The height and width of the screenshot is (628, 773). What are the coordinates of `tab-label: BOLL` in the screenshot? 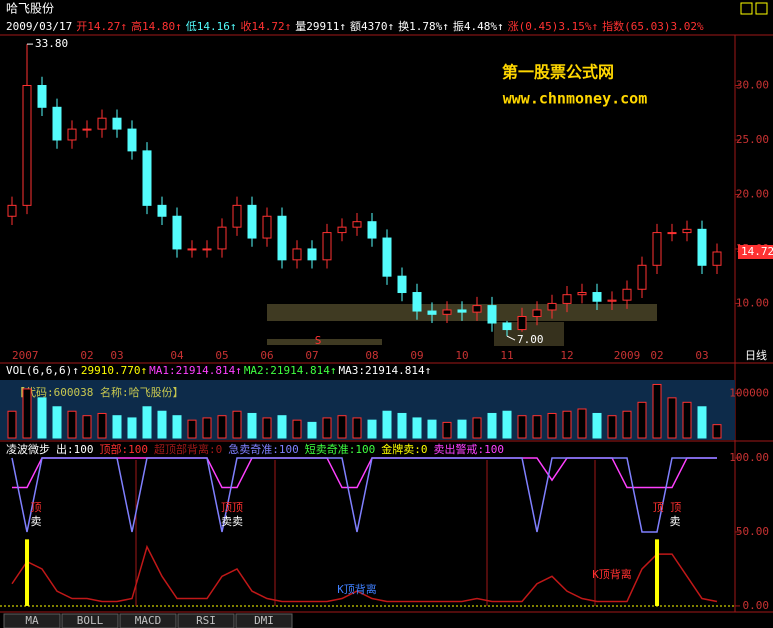 It's located at (90, 620).